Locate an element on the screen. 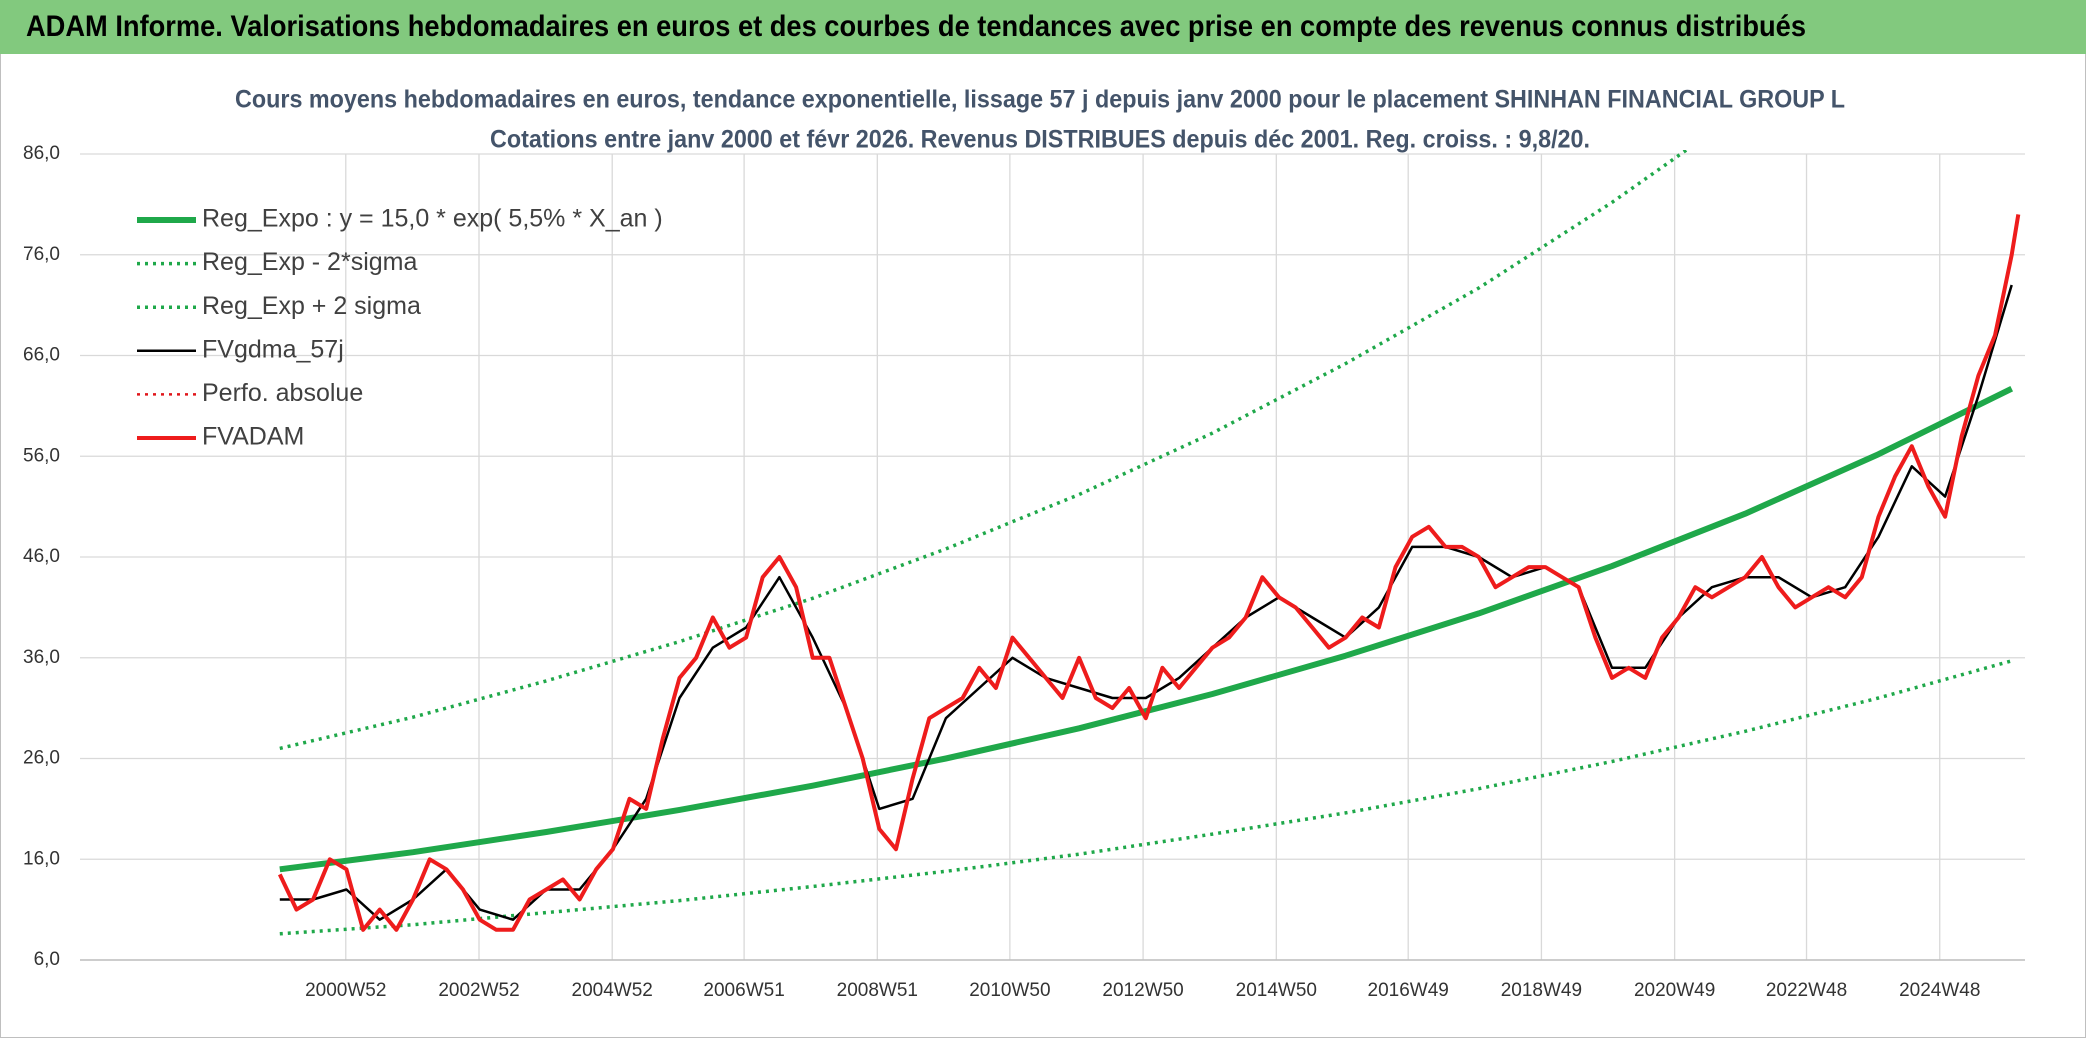 This screenshot has width=2086, height=1038. legend-label: FVgdma_57j is located at coordinates (273, 349).